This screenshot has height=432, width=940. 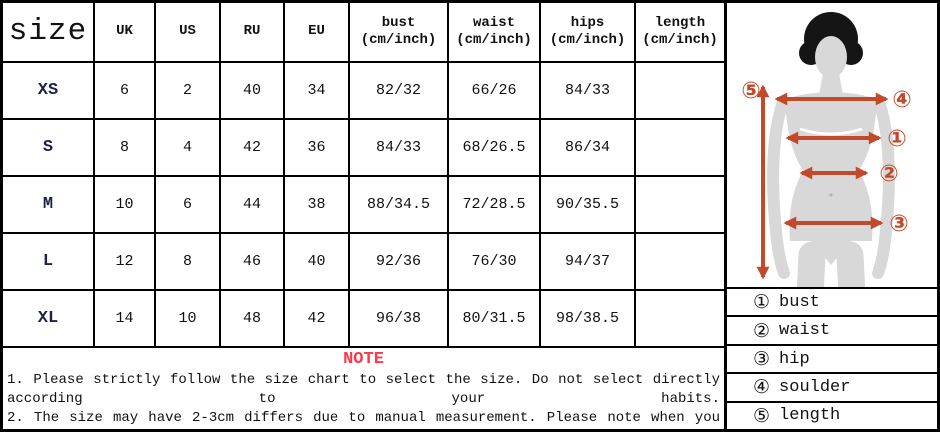 I want to click on legend-label: soulder, so click(x=815, y=387).